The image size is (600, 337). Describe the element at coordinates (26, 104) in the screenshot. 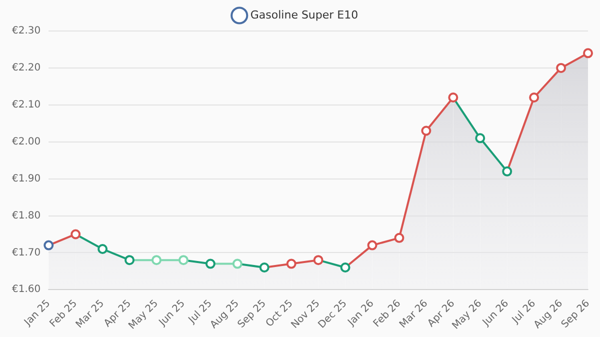

I see `y-tick-label: €2.10` at that location.